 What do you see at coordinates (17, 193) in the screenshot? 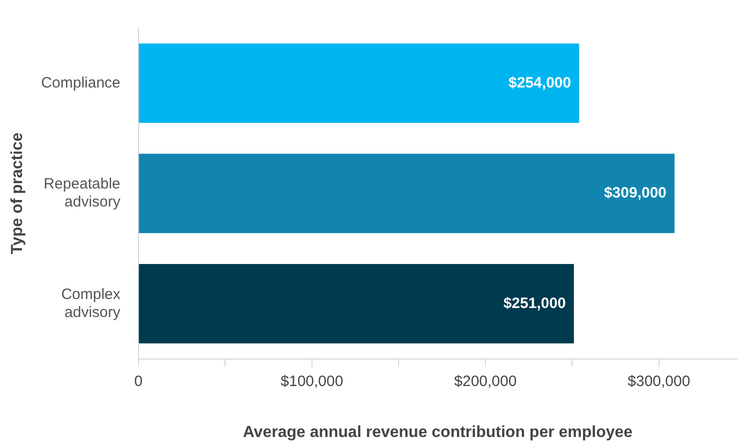
I see `y-axis-title: Type of practice` at bounding box center [17, 193].